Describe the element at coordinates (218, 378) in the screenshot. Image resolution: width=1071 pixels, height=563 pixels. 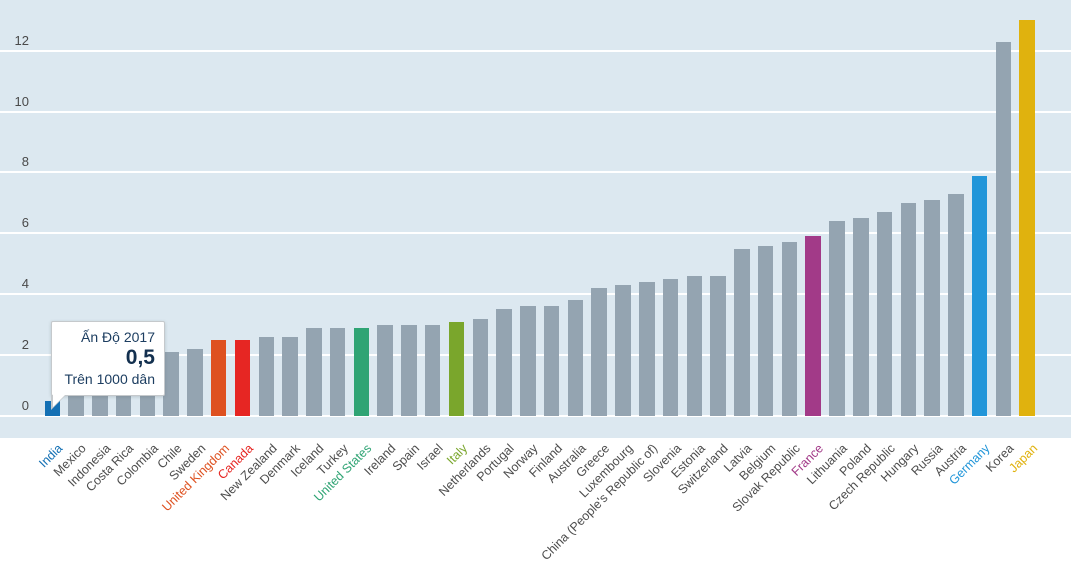
I see `bar-united-kingdom` at that location.